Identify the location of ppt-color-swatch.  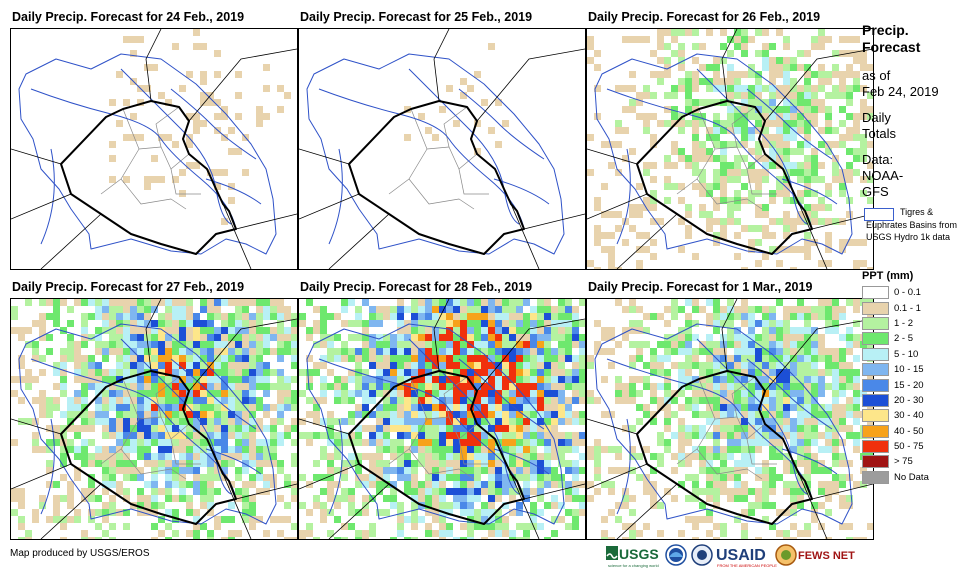
(875, 447).